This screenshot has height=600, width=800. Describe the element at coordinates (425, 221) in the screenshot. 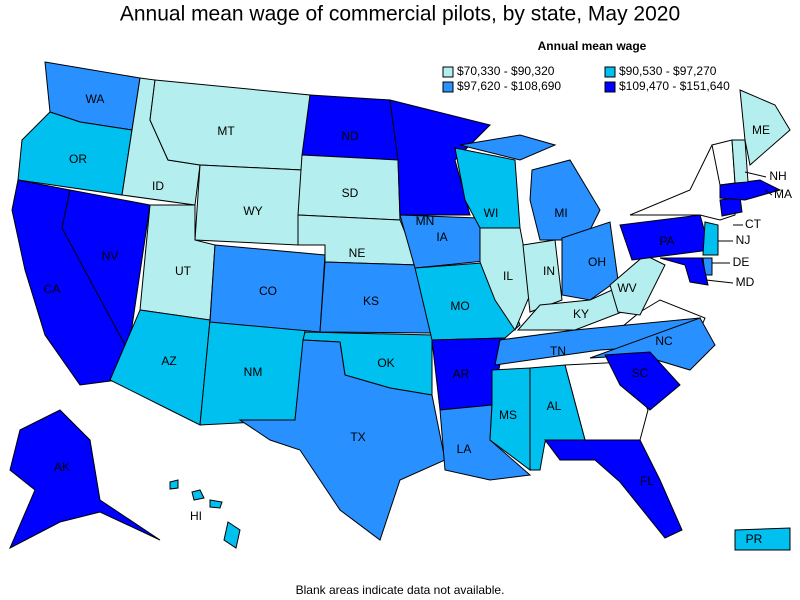

I see `state-label: MN` at that location.